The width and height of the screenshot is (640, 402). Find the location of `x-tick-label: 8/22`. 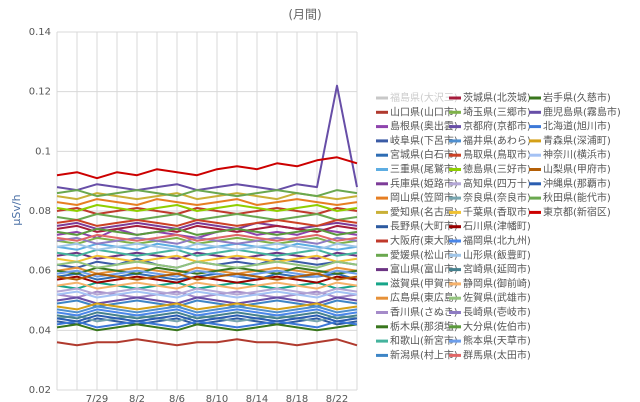

x-tick-label: 8/22 is located at coordinates (337, 398).